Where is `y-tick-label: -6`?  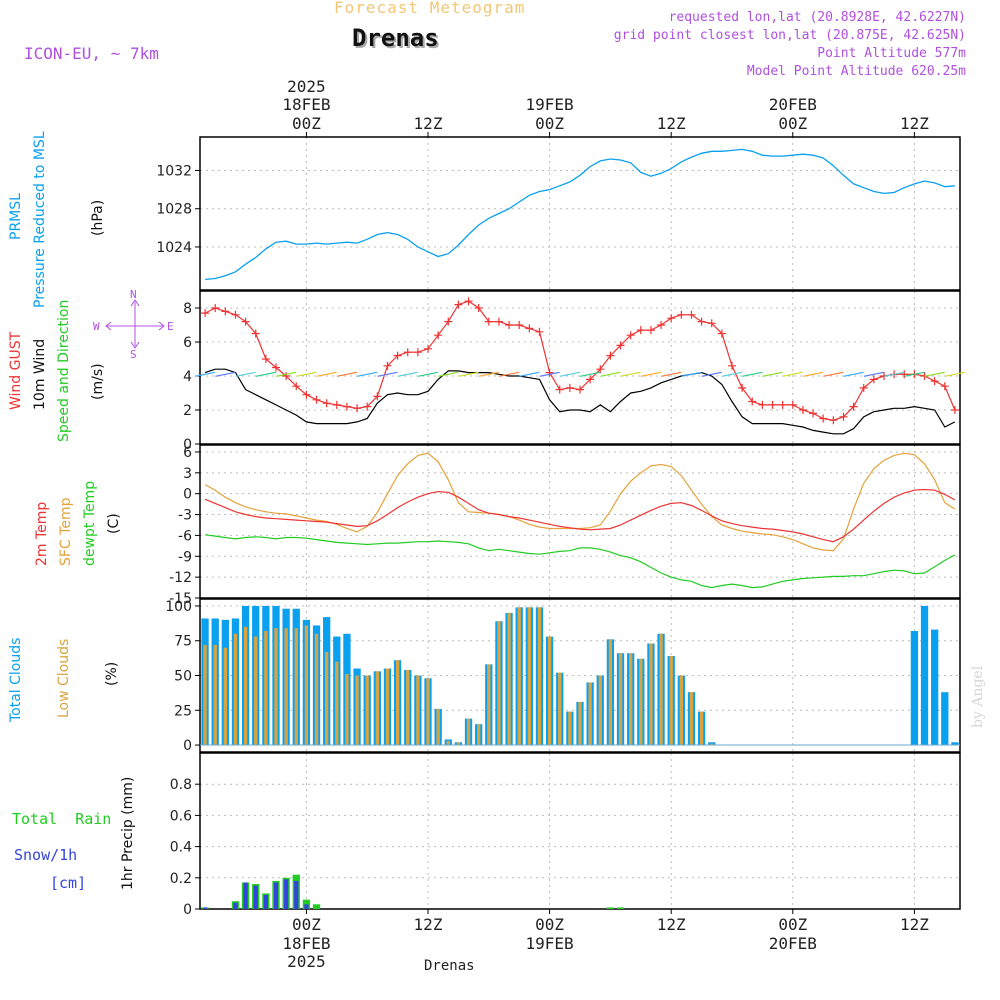
y-tick-label: -6 is located at coordinates (185, 536).